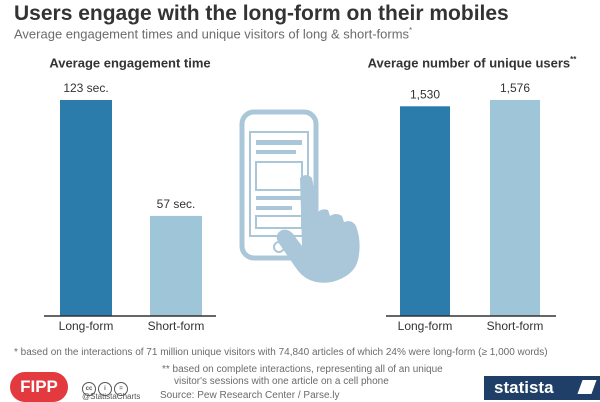 The height and width of the screenshot is (402, 600). I want to click on phone-illustration, so click(279, 185).